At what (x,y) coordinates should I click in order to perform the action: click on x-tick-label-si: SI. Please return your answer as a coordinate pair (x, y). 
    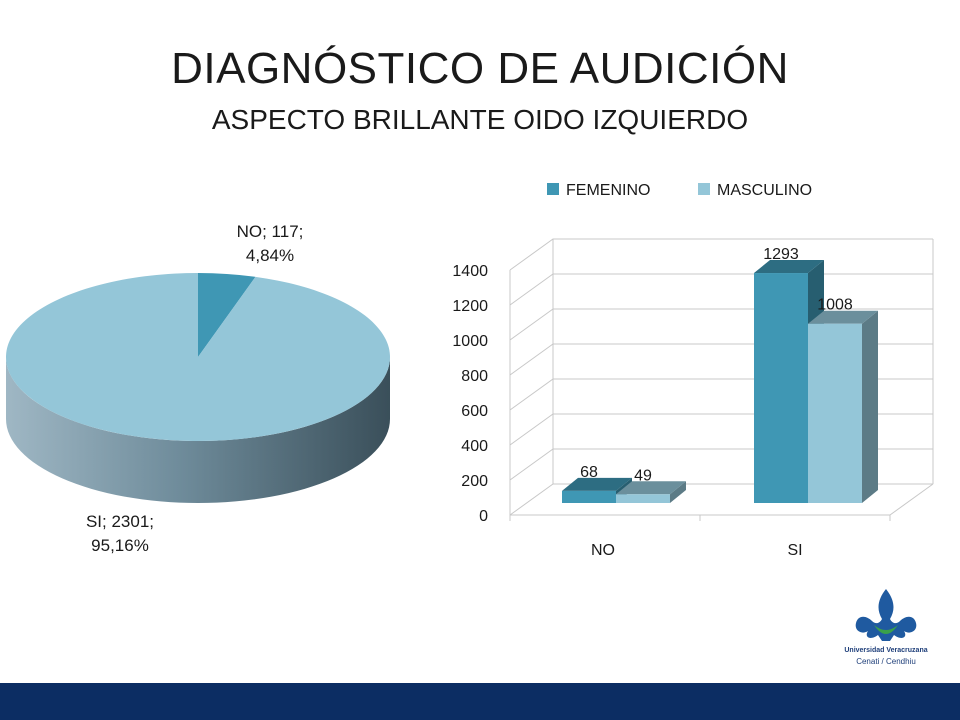
    Looking at the image, I should click on (794, 550).